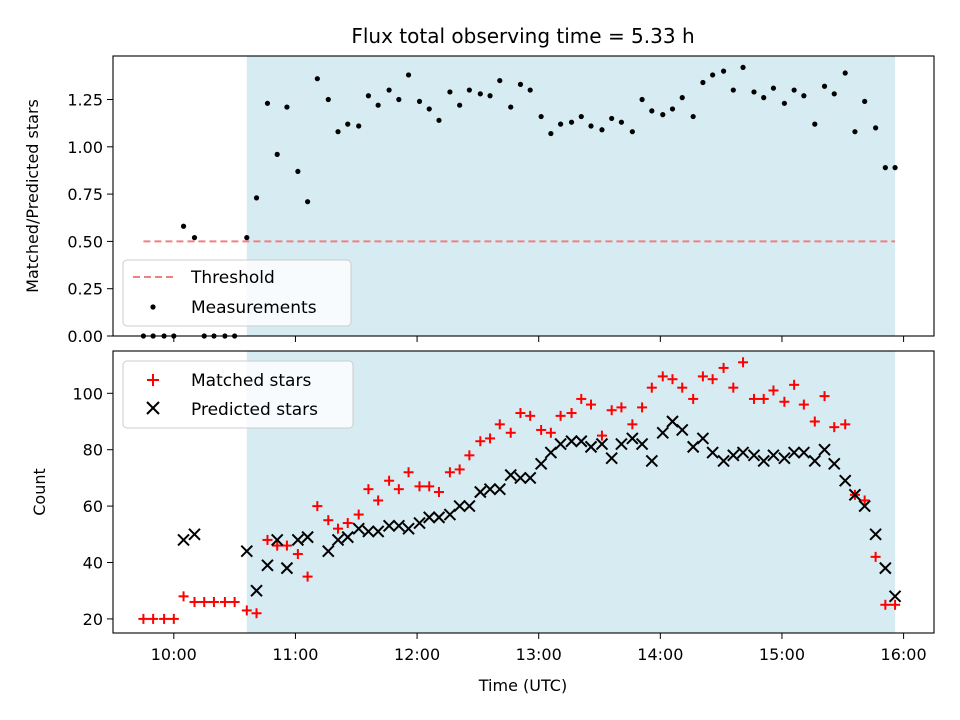 This screenshot has height=720, width=960. What do you see at coordinates (93, 563) in the screenshot?
I see `y-tick-label: 40` at bounding box center [93, 563].